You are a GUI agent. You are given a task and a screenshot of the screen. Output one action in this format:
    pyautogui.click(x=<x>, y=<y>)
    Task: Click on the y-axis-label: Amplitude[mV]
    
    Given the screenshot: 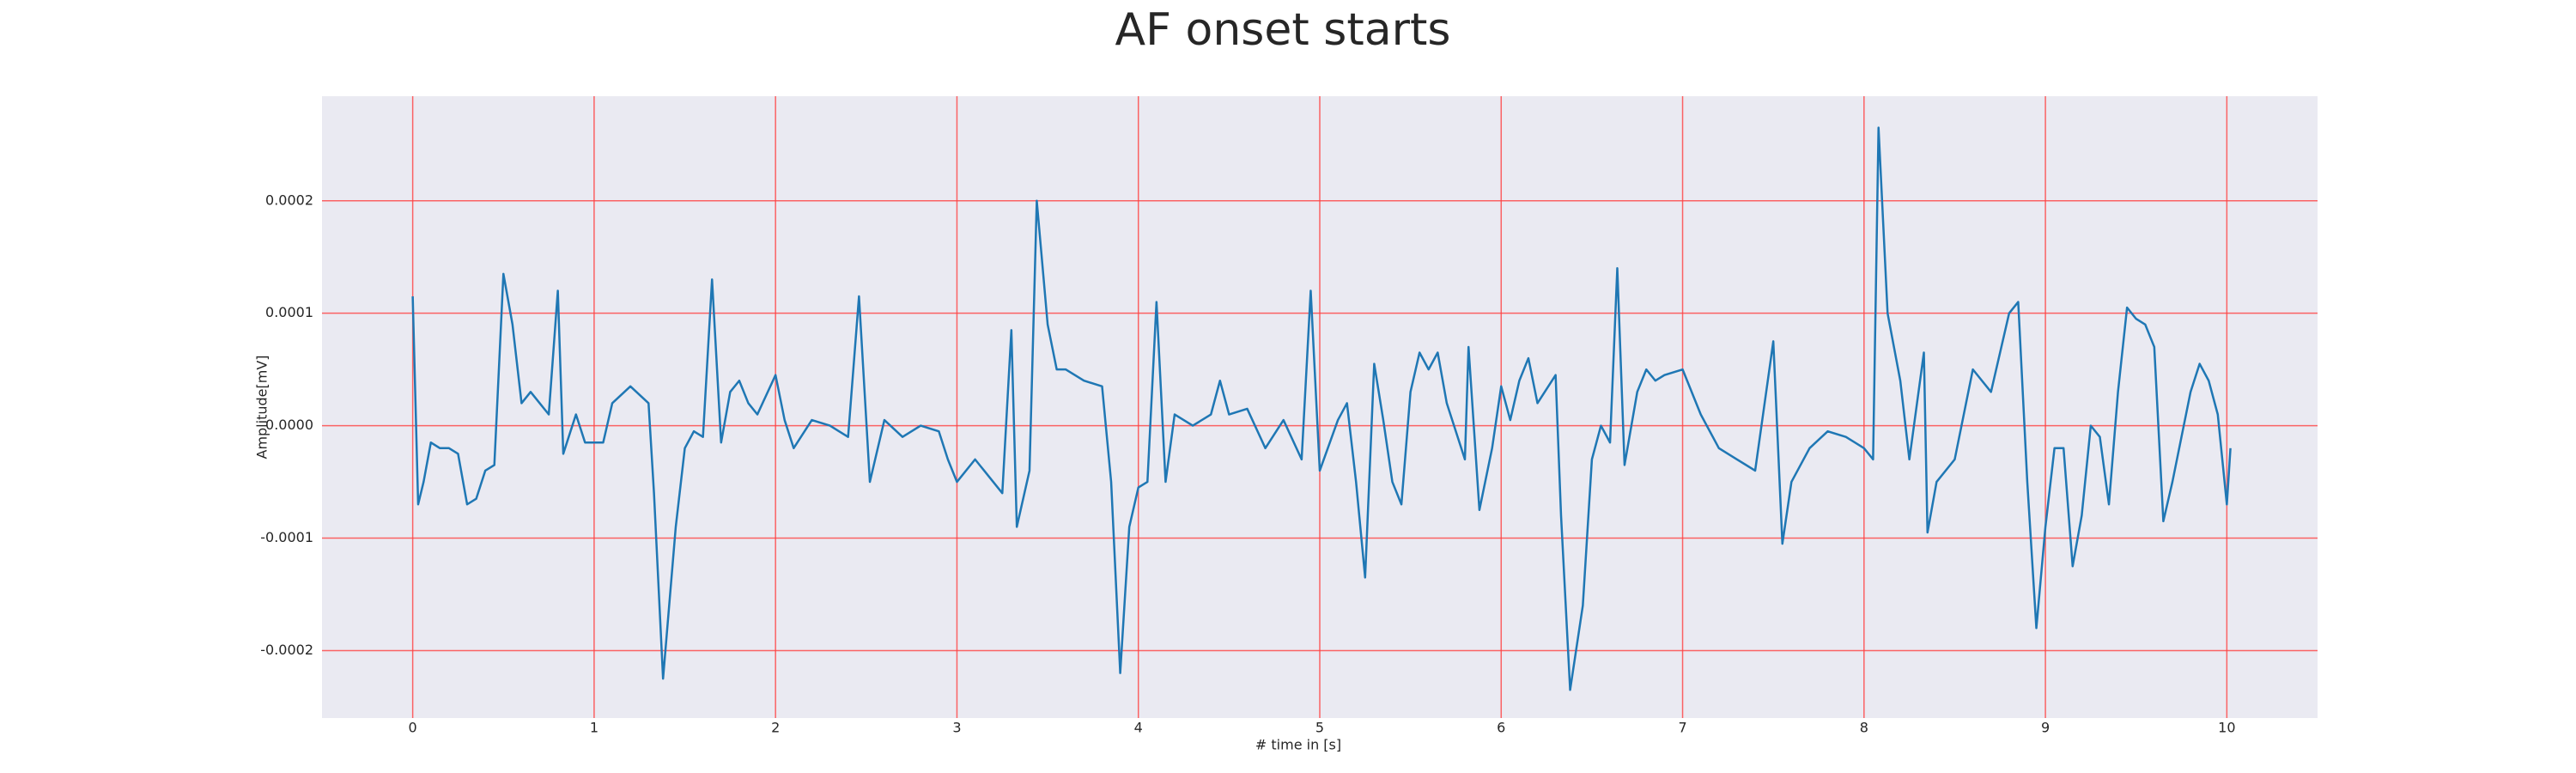 What is the action you would take?
    pyautogui.click(x=262, y=407)
    